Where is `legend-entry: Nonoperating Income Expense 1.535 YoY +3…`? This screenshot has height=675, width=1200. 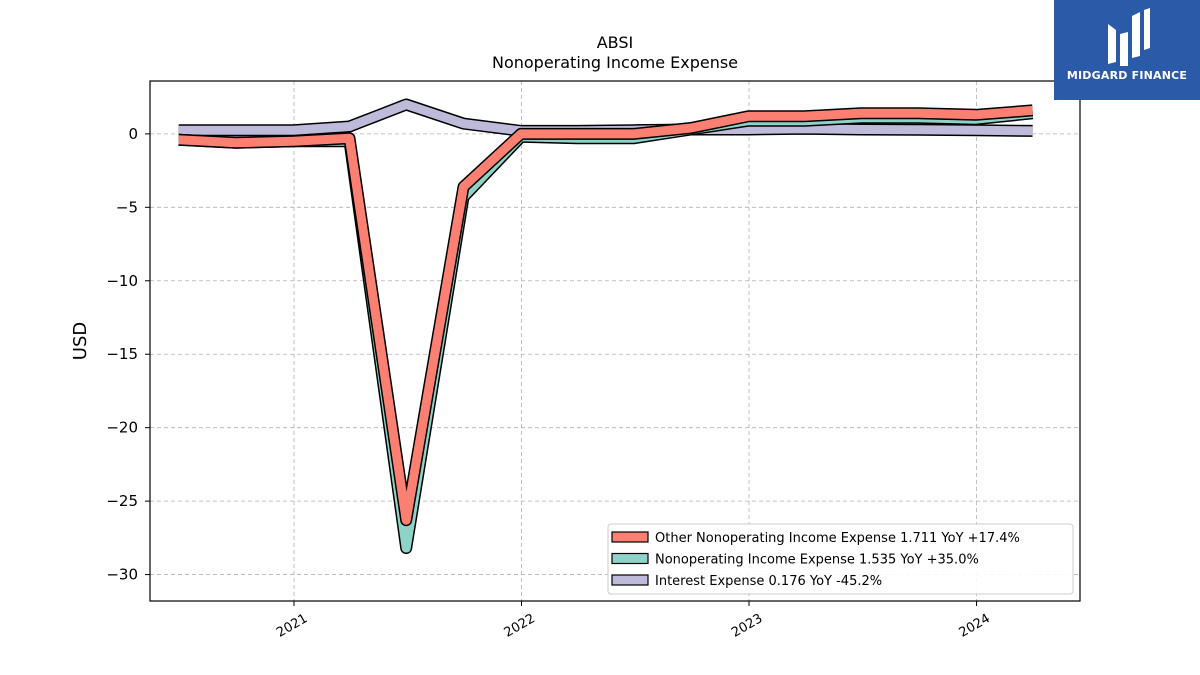 legend-entry: Nonoperating Income Expense 1.535 YoY +3… is located at coordinates (817, 560).